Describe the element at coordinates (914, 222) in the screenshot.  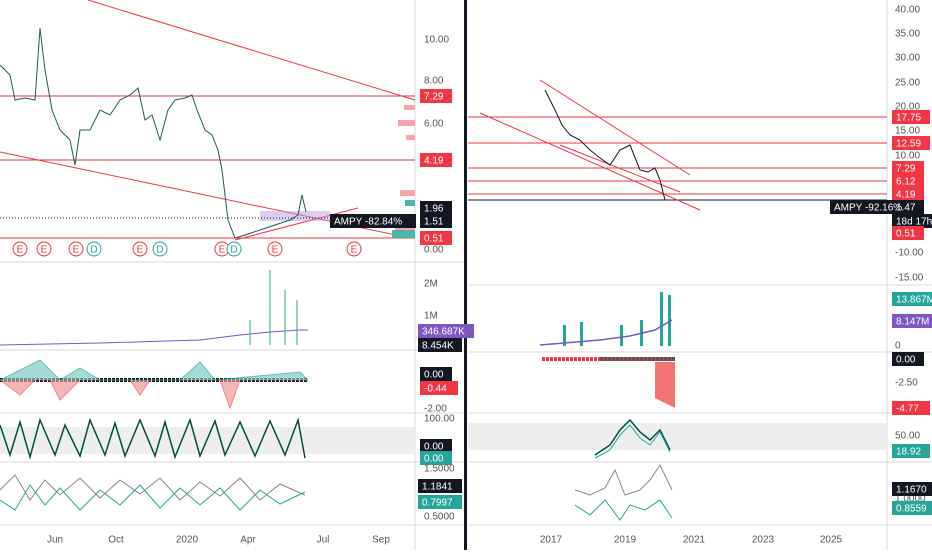
I see `badge-label: 18d 17h` at that location.